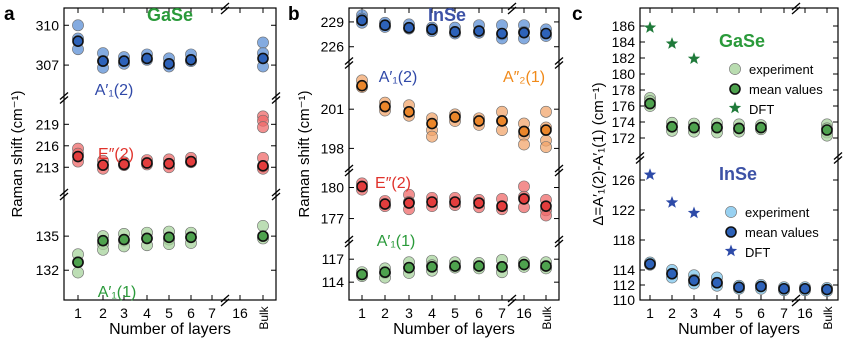 The height and width of the screenshot is (340, 846). What do you see at coordinates (304, 153) in the screenshot?
I see `y-axis-label: Raman shift (cm⁻¹)` at bounding box center [304, 153].